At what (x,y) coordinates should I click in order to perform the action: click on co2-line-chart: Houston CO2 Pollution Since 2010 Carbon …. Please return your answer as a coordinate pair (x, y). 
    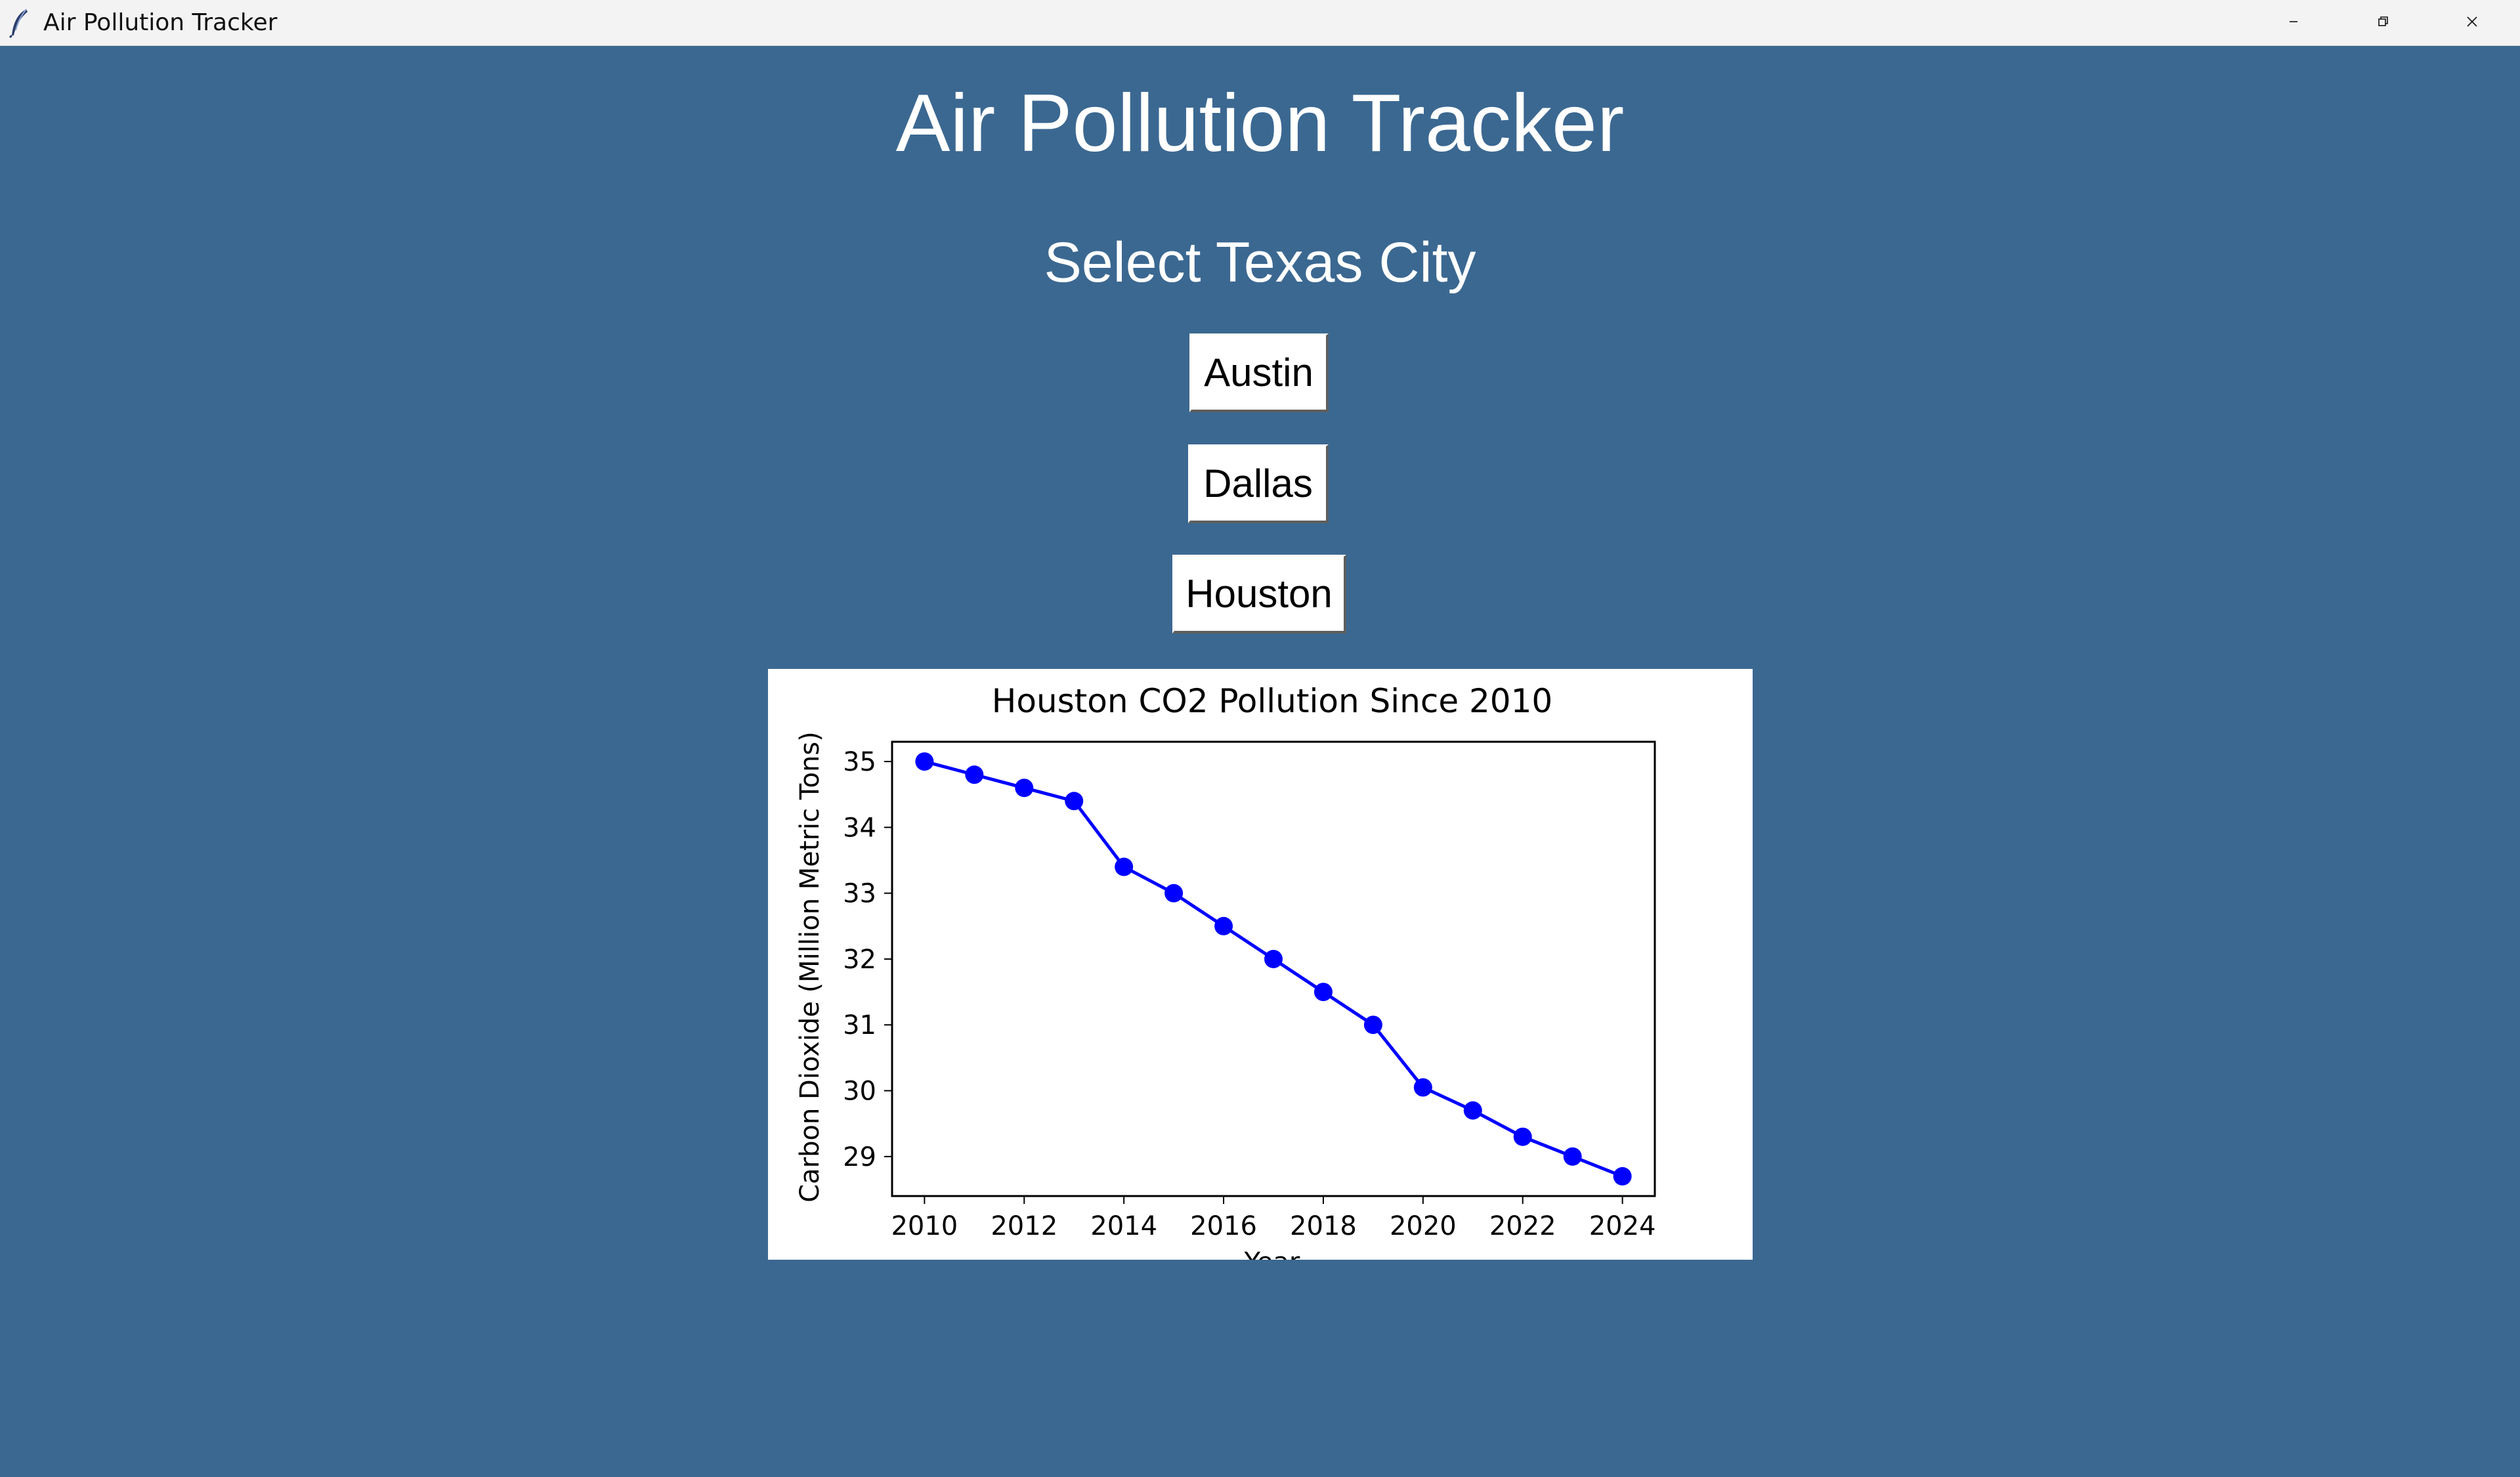
    Looking at the image, I should click on (1225, 971).